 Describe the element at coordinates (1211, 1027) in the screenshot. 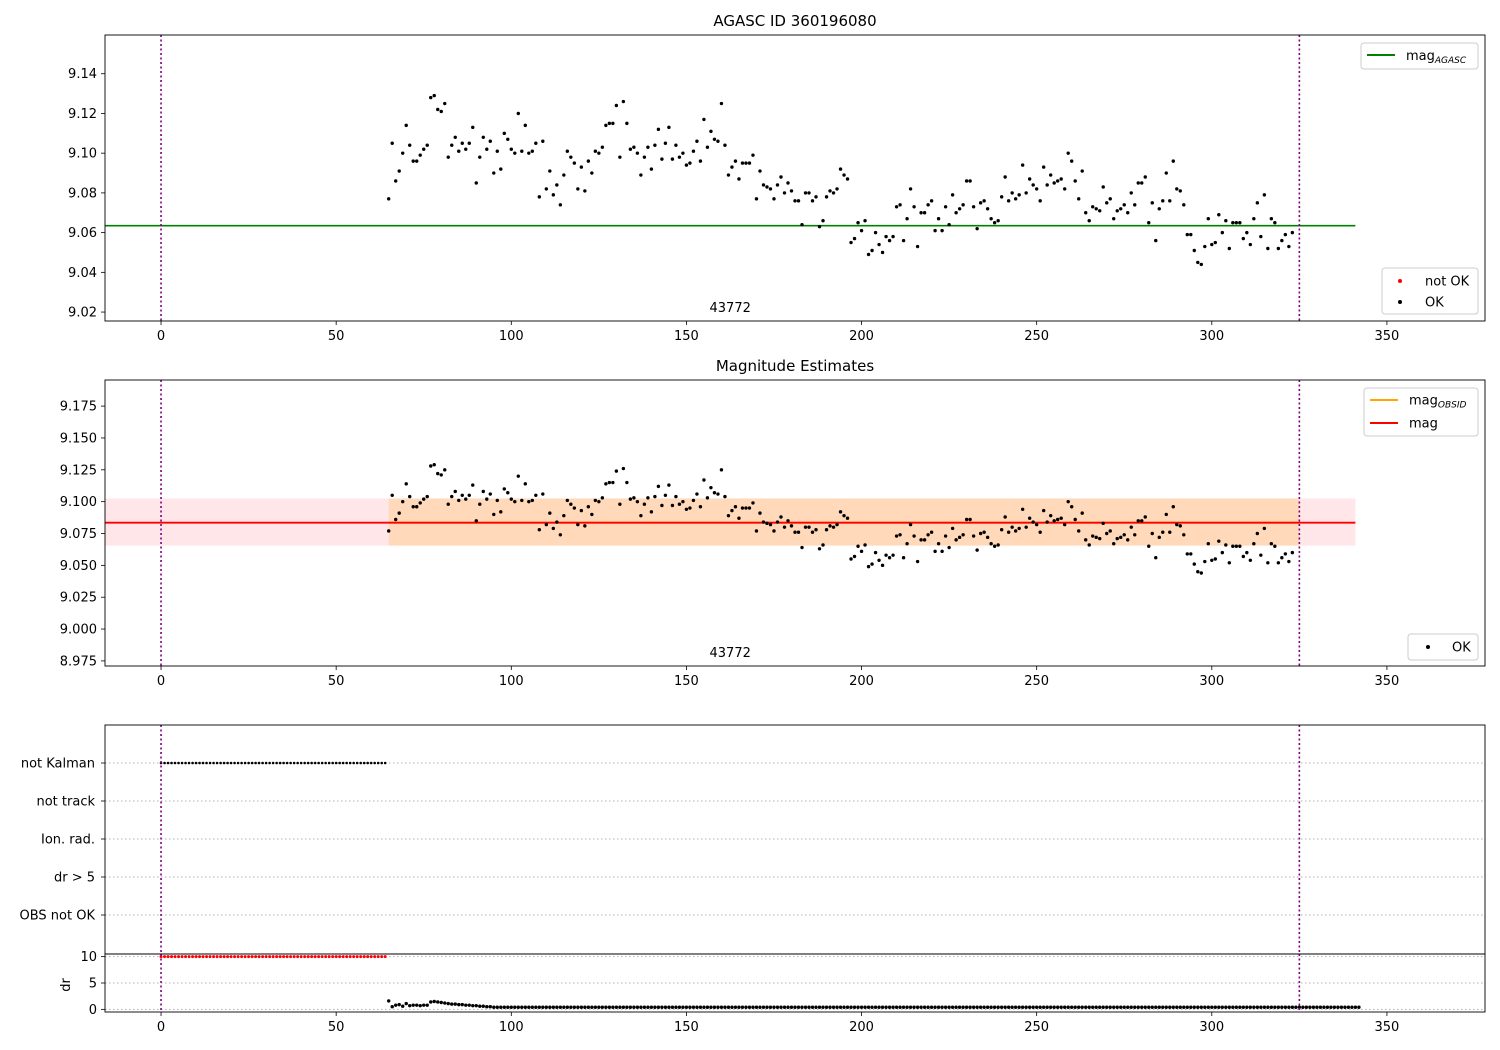

I see `x-tick-label: 300` at that location.